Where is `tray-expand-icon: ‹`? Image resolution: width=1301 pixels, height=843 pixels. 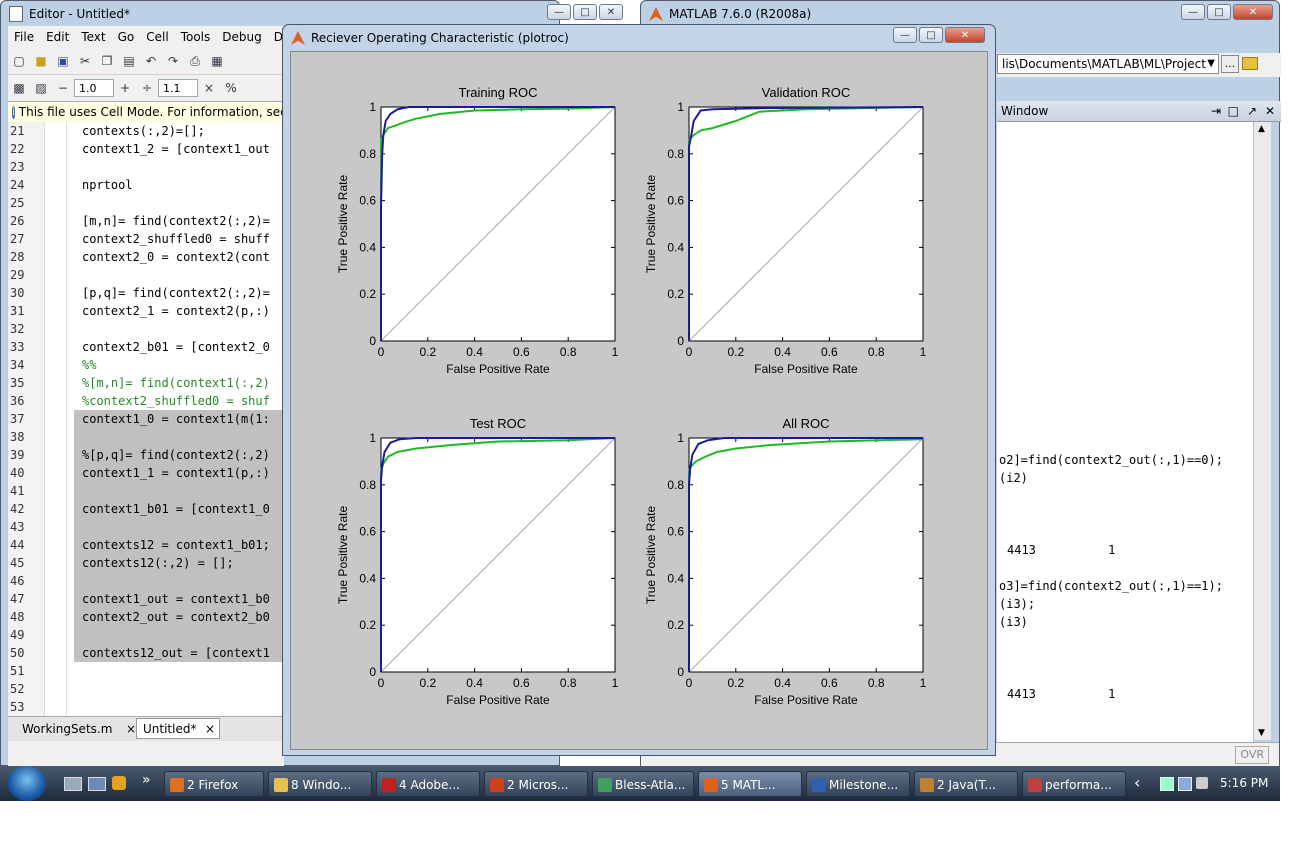 tray-expand-icon: ‹ is located at coordinates (1137, 782).